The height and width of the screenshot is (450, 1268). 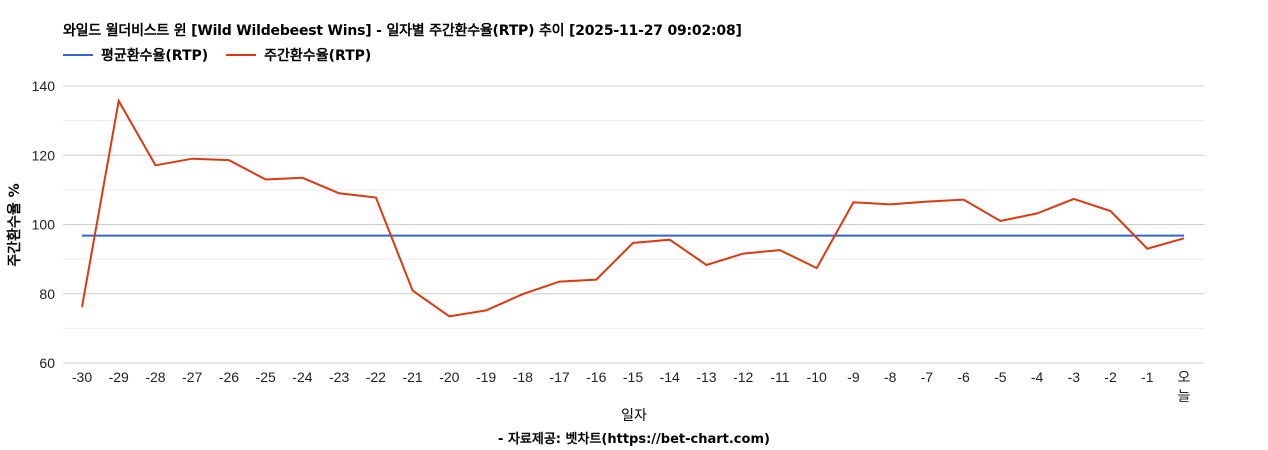 What do you see at coordinates (82, 377) in the screenshot?
I see `x-tick-label: -30` at bounding box center [82, 377].